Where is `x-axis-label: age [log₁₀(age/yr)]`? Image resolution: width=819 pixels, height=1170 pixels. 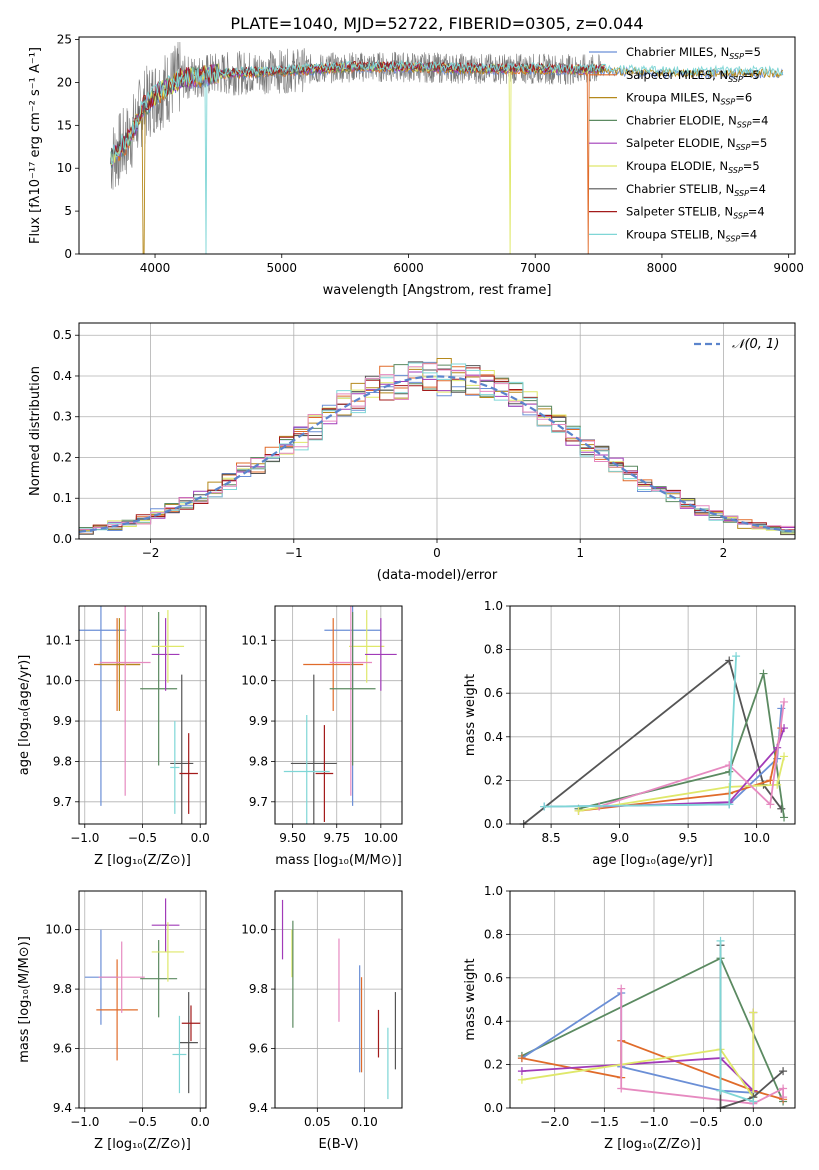
x-axis-label: age [log₁₀(age/yr)] is located at coordinates (652, 860).